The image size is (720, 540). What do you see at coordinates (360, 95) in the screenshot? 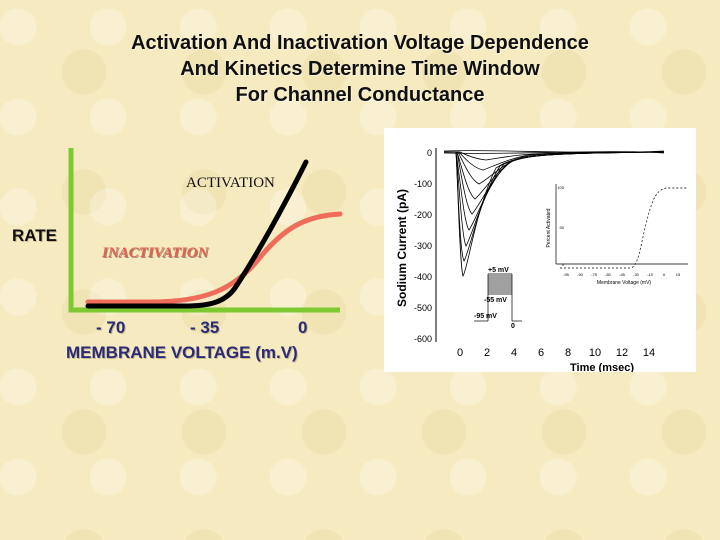
I see `title-line-3: For Channel Conductance` at bounding box center [360, 95].